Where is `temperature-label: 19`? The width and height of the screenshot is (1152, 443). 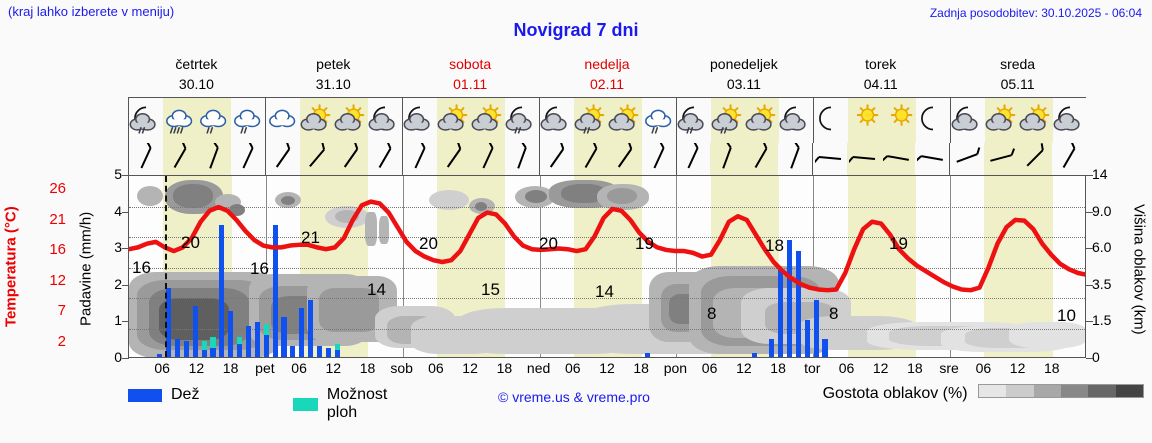
temperature-label: 19 is located at coordinates (898, 243).